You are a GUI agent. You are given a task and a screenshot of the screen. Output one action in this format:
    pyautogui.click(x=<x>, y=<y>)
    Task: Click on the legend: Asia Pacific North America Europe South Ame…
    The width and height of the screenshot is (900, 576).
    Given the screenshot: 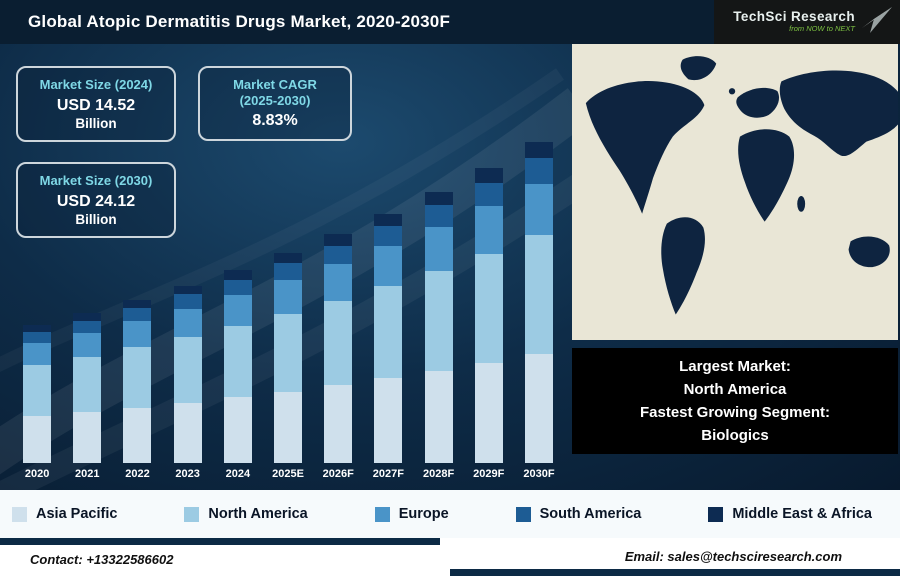 What is the action you would take?
    pyautogui.click(x=450, y=514)
    